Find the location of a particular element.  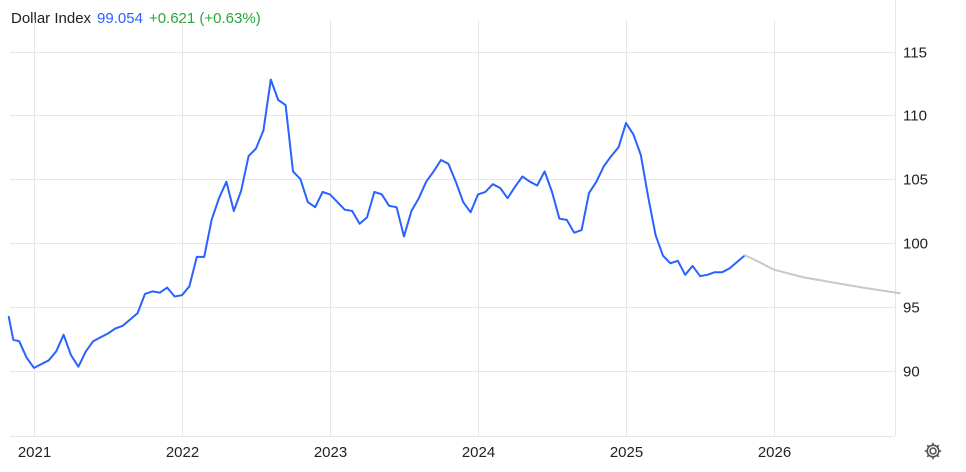

y-tick-label: 95 is located at coordinates (911, 308).